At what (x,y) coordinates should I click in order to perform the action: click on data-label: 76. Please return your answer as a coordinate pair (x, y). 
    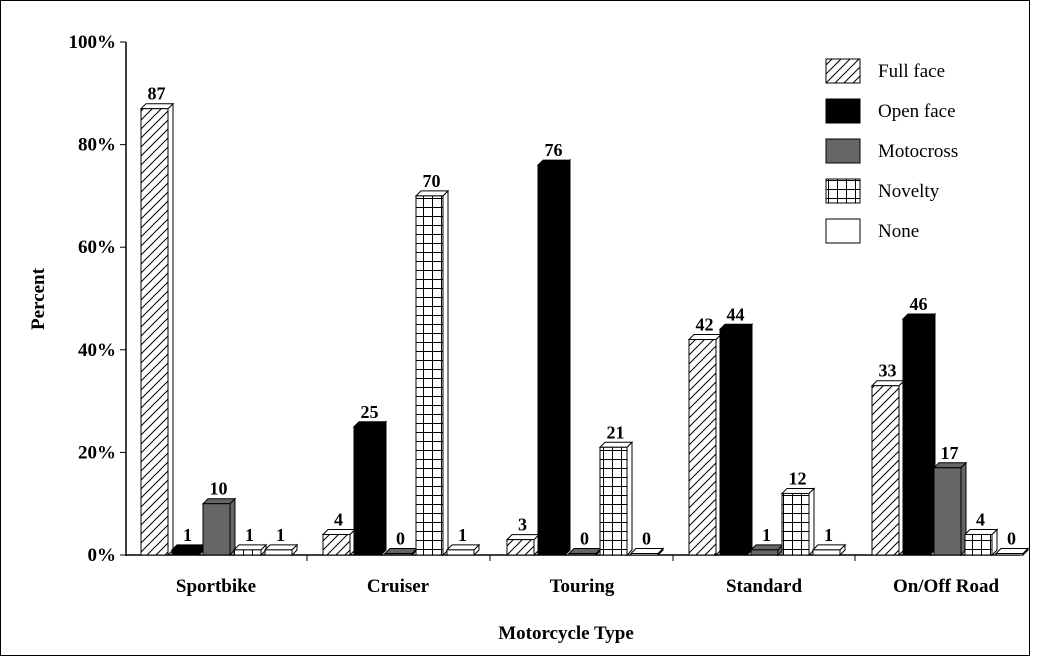
    Looking at the image, I should click on (554, 150).